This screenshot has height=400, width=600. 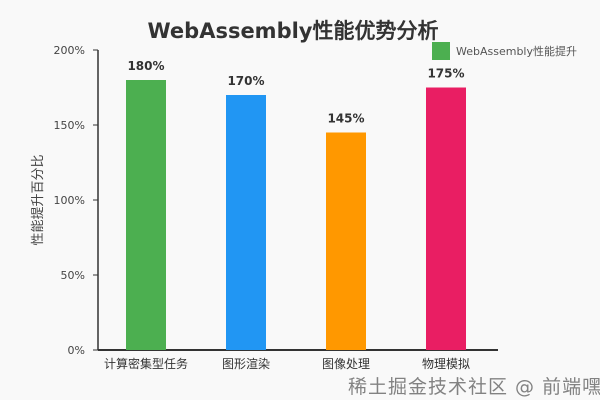 I want to click on x-tick-label: 计算密集型任务, so click(x=146, y=363).